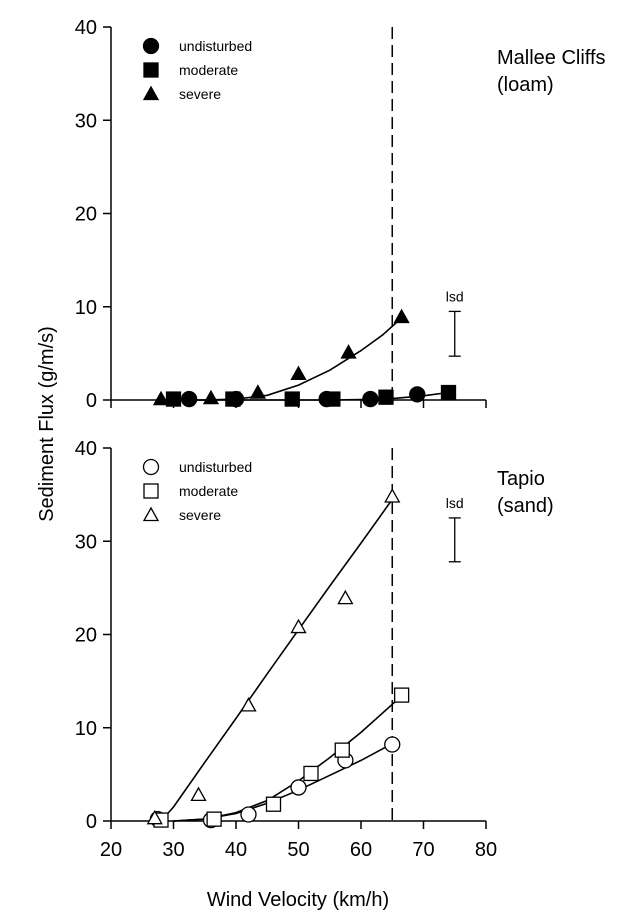 The height and width of the screenshot is (914, 633). Describe the element at coordinates (486, 850) in the screenshot. I see `x-tick-label: 80` at that location.